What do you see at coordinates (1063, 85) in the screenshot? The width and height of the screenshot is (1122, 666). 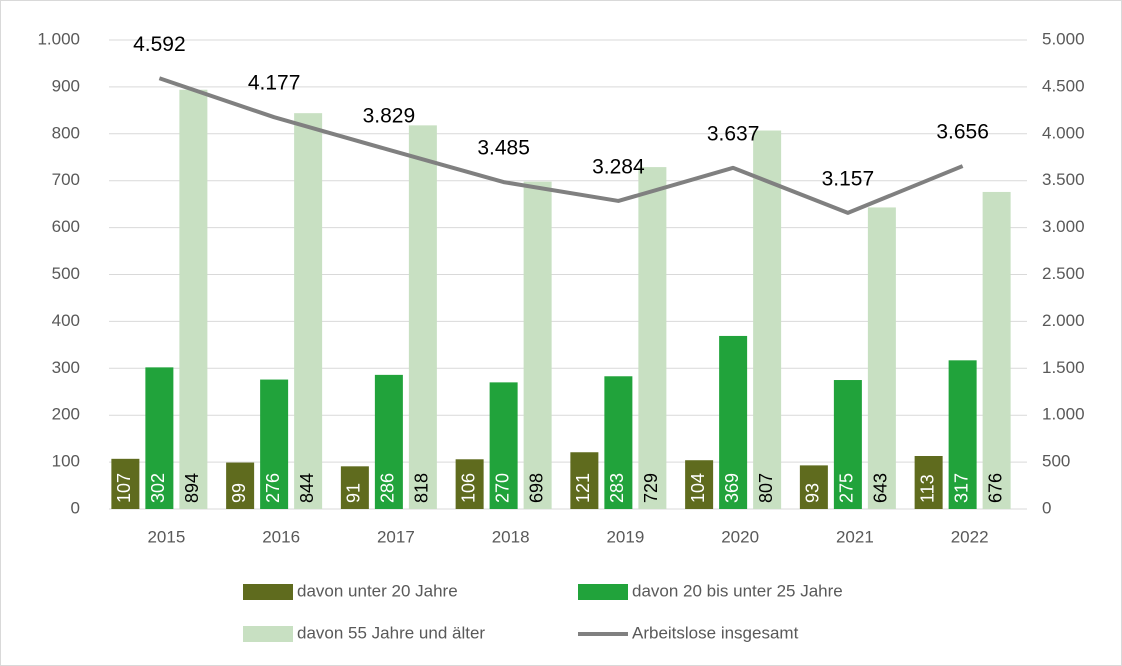 I see `y2-tick-label: 4.500` at bounding box center [1063, 85].